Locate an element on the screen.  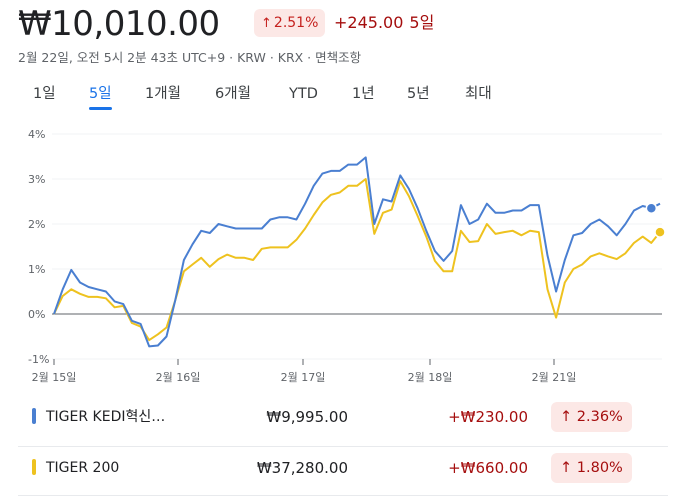
row-pct: 1.80% is located at coordinates (599, 468).